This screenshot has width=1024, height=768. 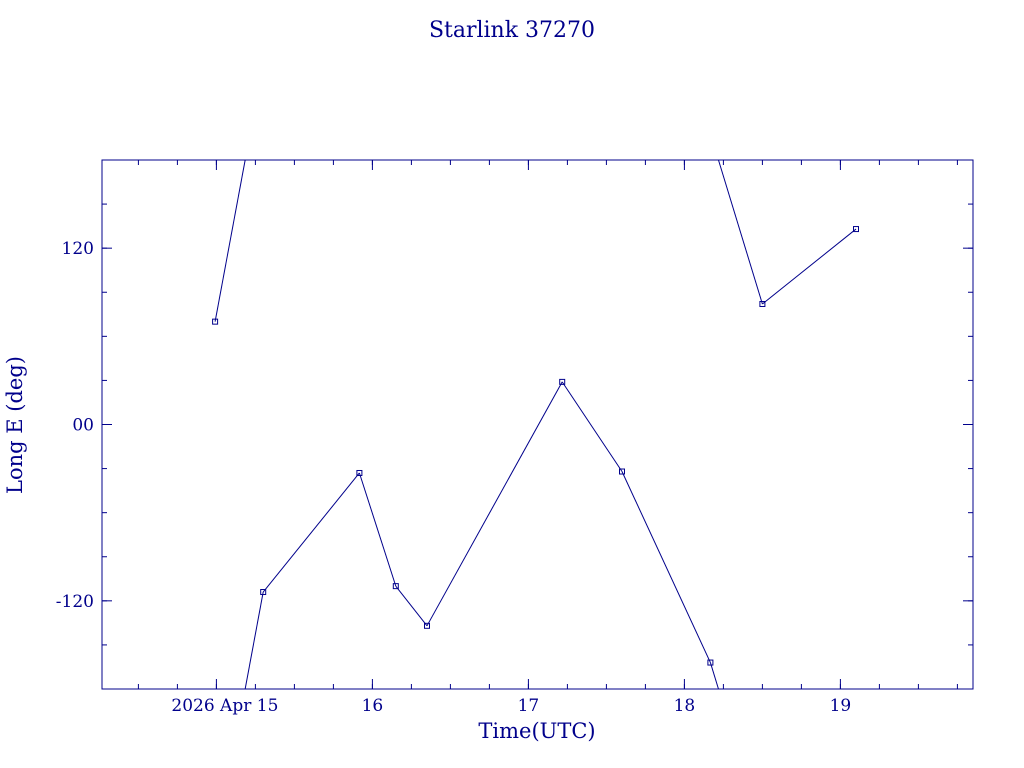 I want to click on chart-title: Starlink 37270, so click(x=512, y=30).